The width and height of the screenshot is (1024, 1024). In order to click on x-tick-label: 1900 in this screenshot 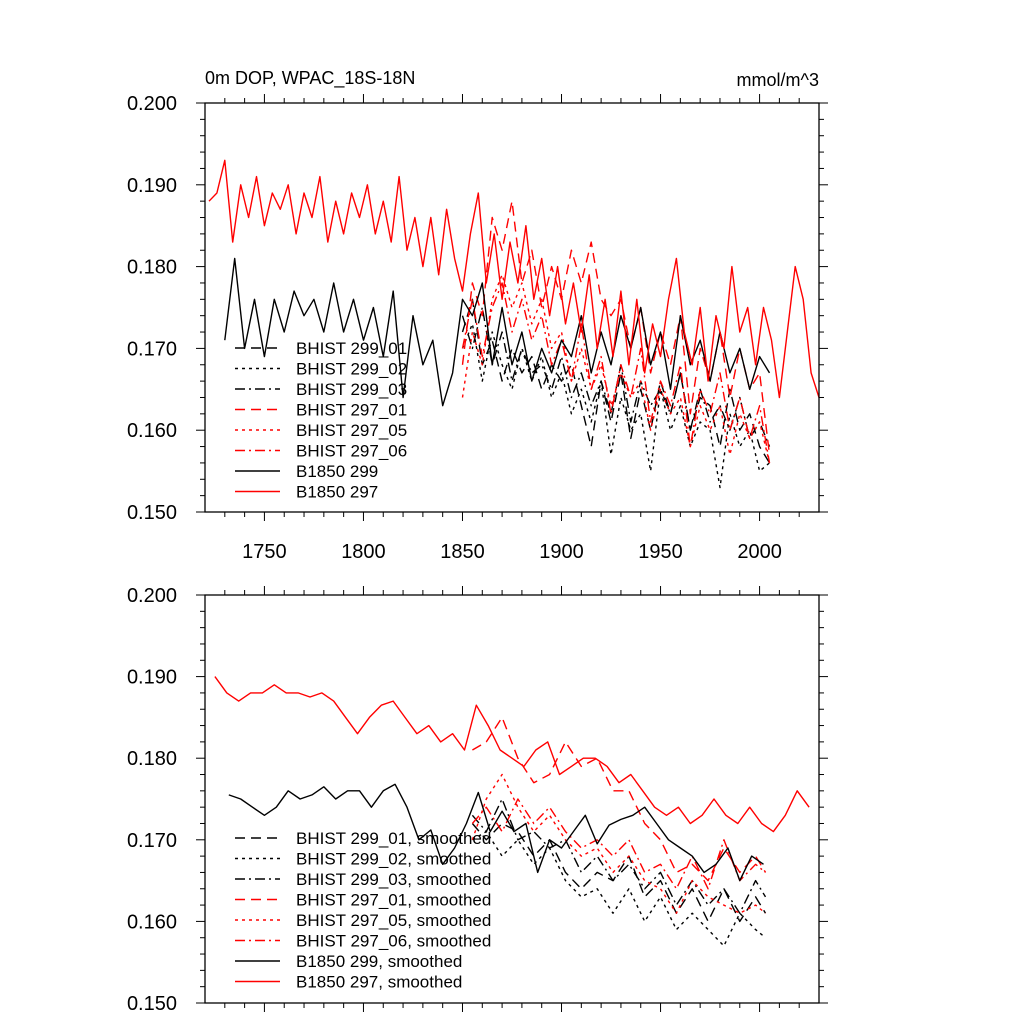, I will do `click(561, 552)`.